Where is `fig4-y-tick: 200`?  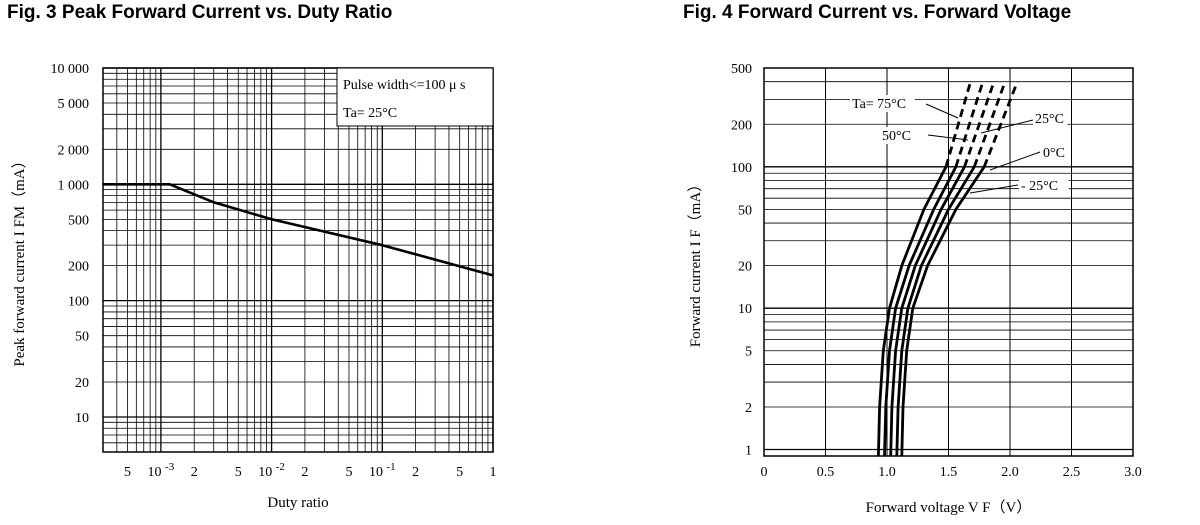 fig4-y-tick: 200 is located at coordinates (741, 125).